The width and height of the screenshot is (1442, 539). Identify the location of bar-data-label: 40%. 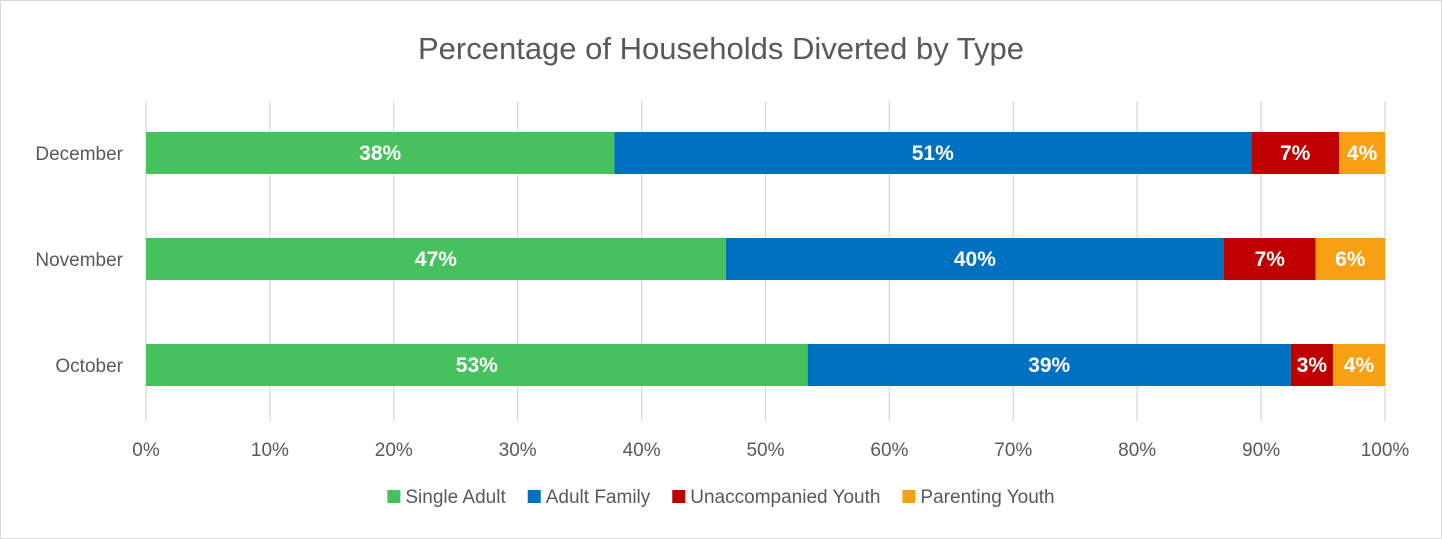
(975, 259).